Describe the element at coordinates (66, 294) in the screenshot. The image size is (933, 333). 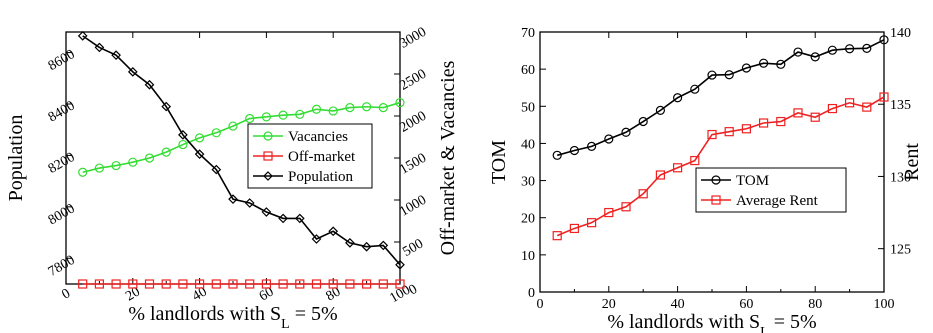
I see `x-tick-label: 0` at that location.